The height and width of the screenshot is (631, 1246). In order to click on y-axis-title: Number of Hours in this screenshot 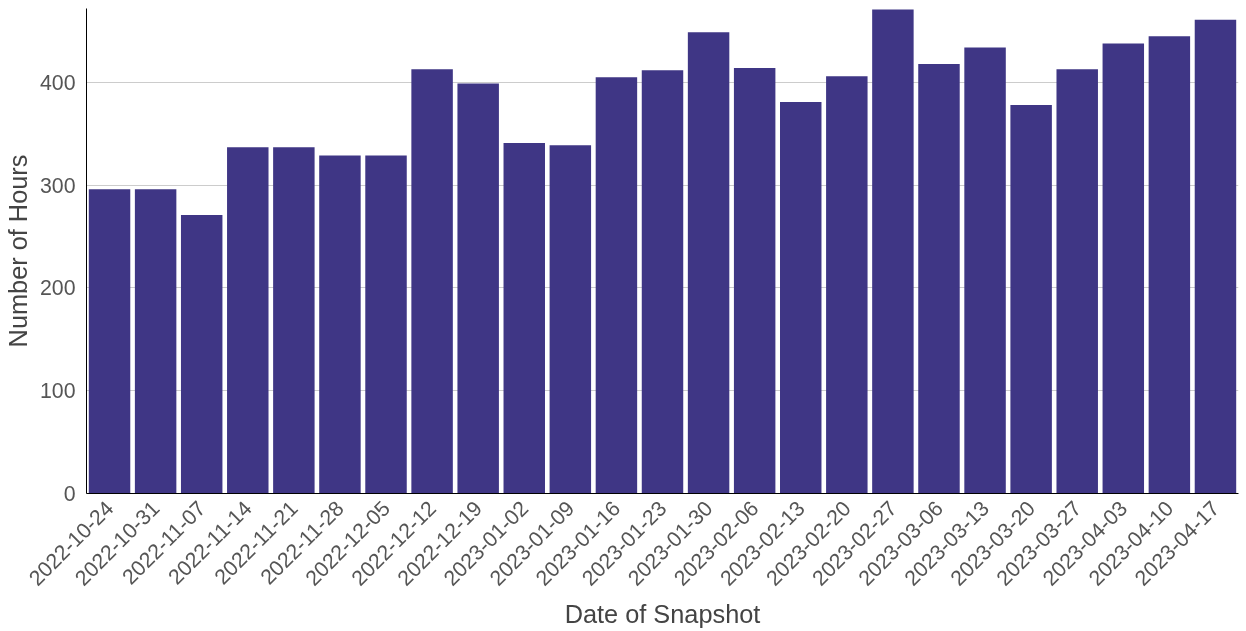, I will do `click(17, 251)`.